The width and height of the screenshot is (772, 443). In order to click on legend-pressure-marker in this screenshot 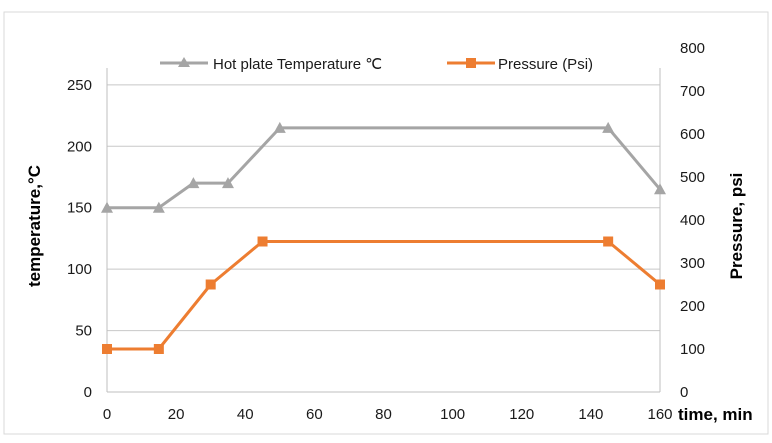, I will do `click(471, 63)`.